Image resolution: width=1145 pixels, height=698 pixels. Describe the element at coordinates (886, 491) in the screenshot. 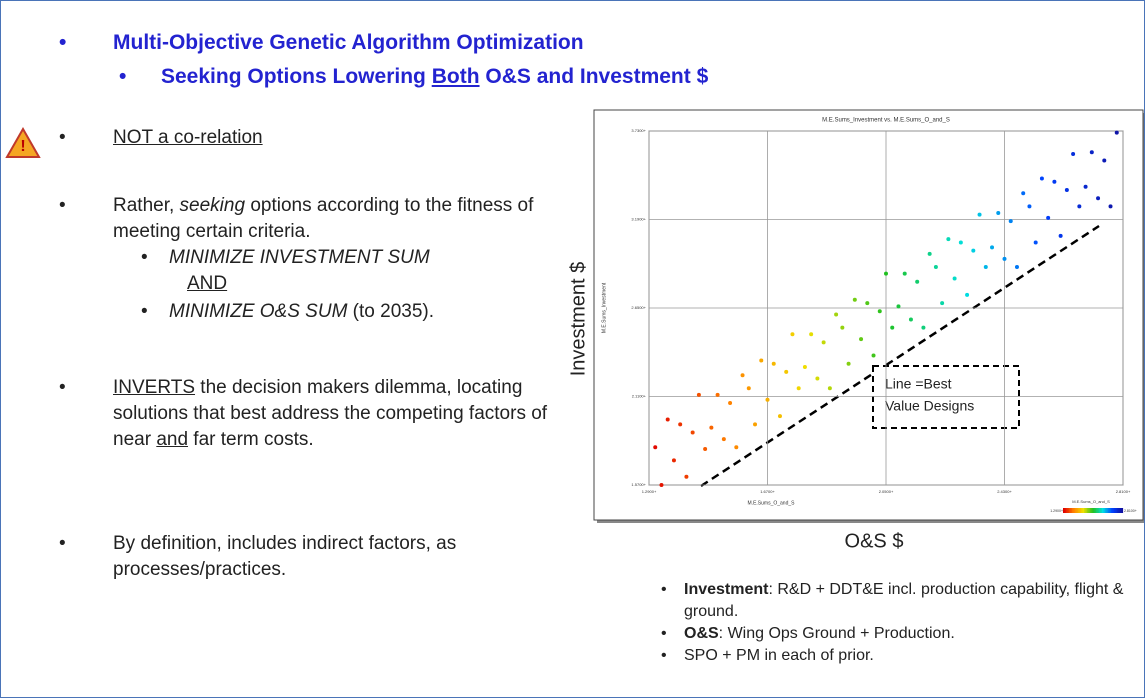

I see `x-tick-label: 2.0500+` at that location.